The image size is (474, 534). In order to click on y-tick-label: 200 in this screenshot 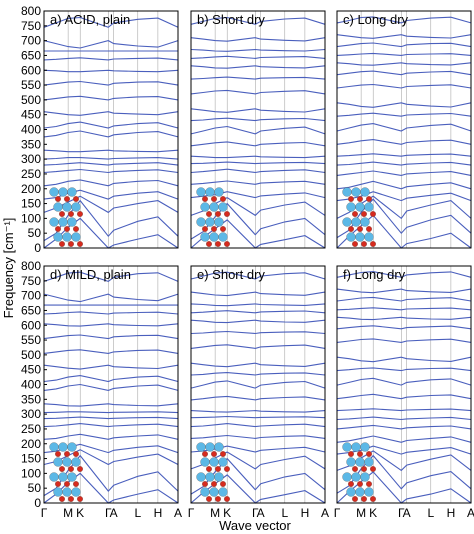, I will do `click(31, 444)`.